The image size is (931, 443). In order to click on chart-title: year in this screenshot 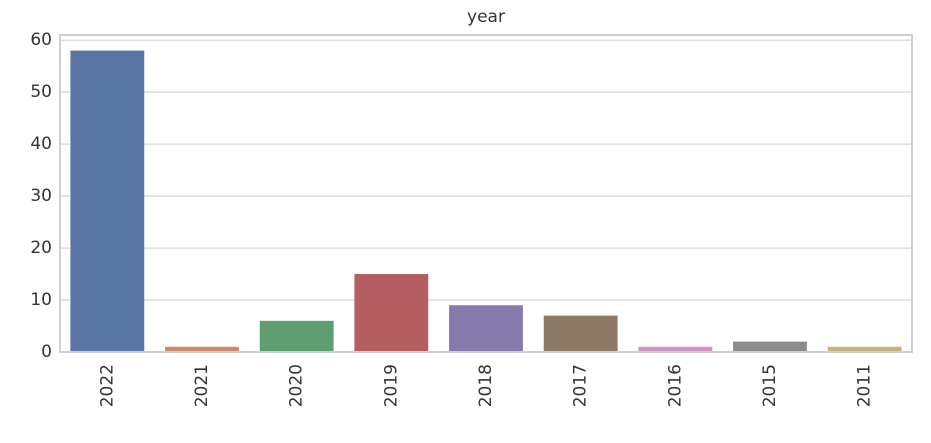, I will do `click(486, 17)`.